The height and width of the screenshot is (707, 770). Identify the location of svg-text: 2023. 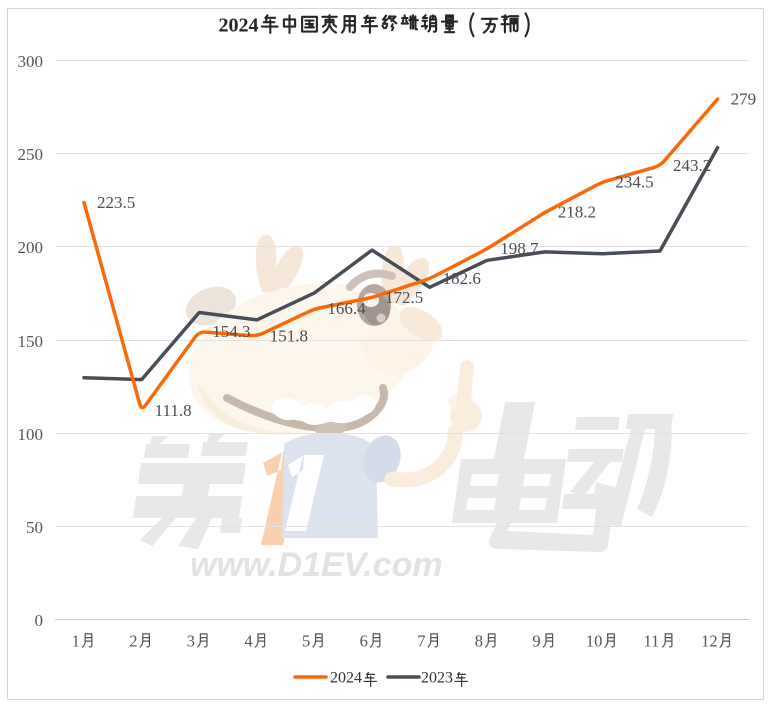
(437, 678).